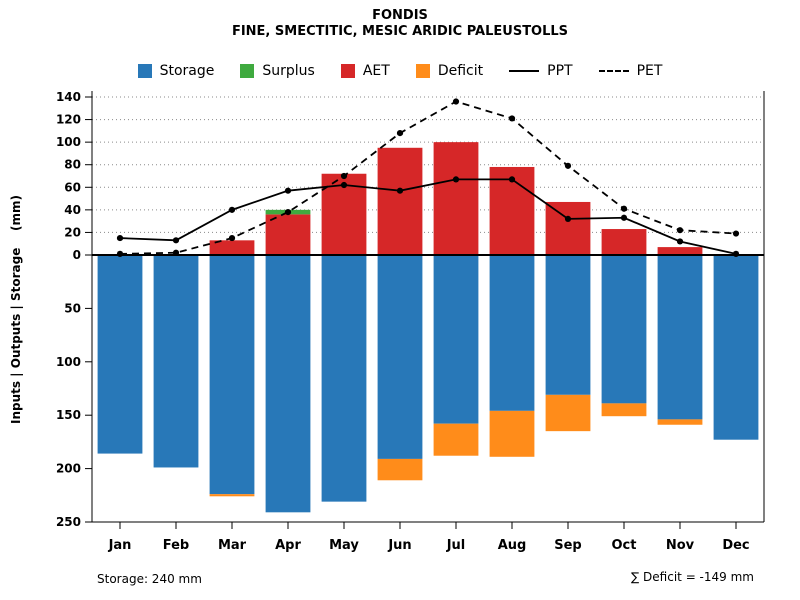 This screenshot has width=800, height=600. What do you see at coordinates (422, 71) in the screenshot?
I see `legend-swatch-deficit` at bounding box center [422, 71].